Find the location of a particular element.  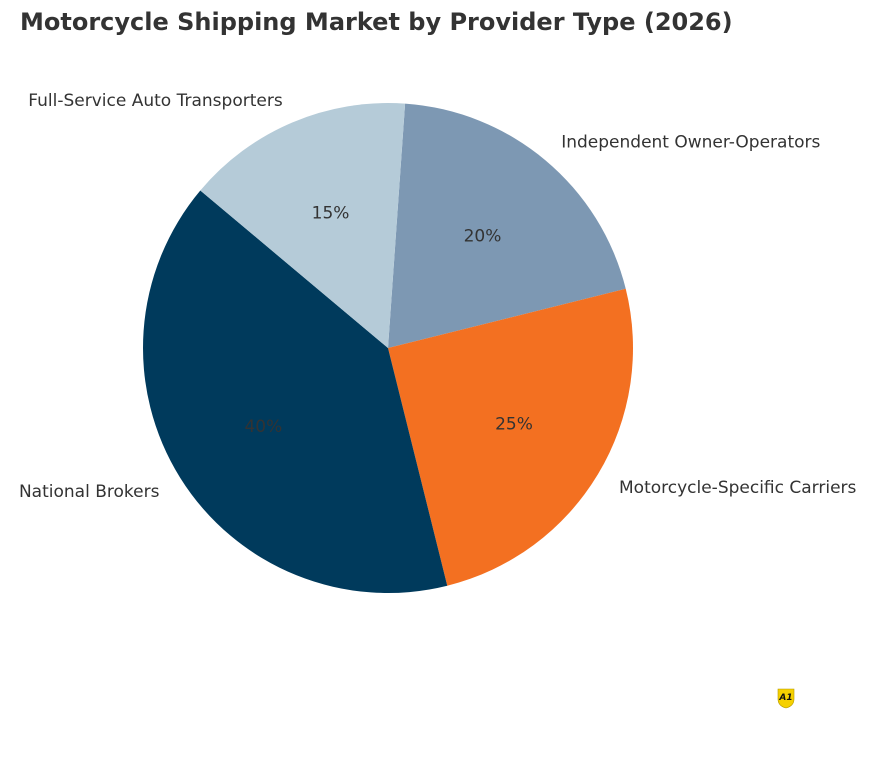

slice-percent-label: 15% is located at coordinates (331, 214).